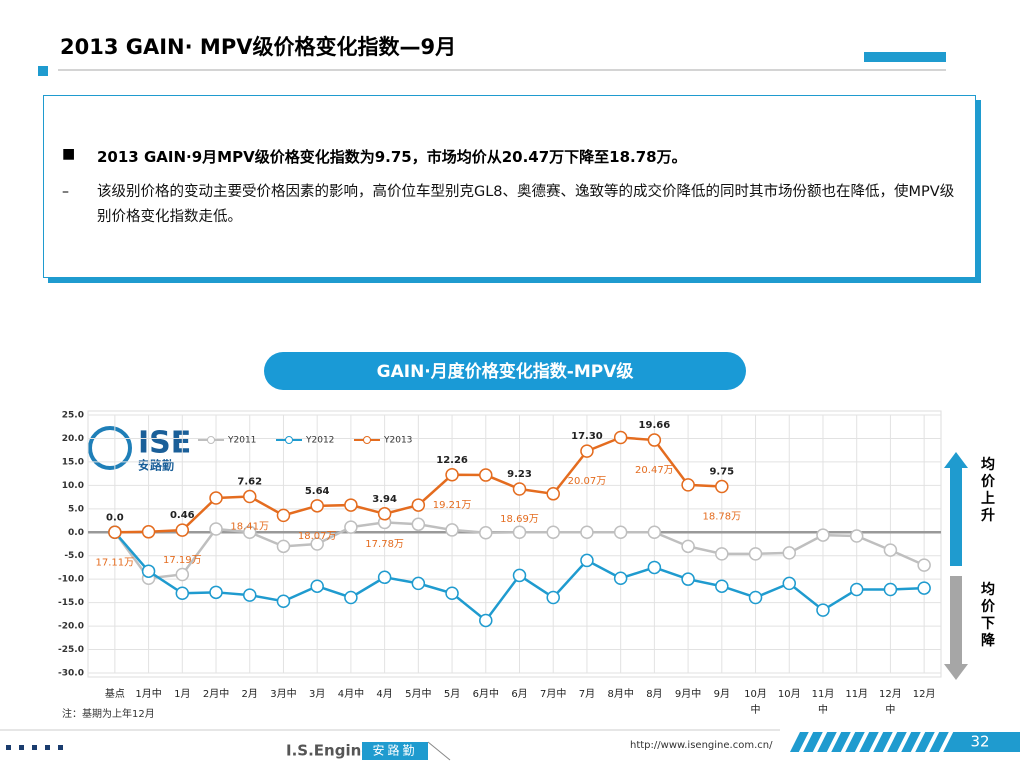 The width and height of the screenshot is (1024, 768). I want to click on price-label: 18.41万, so click(249, 527).